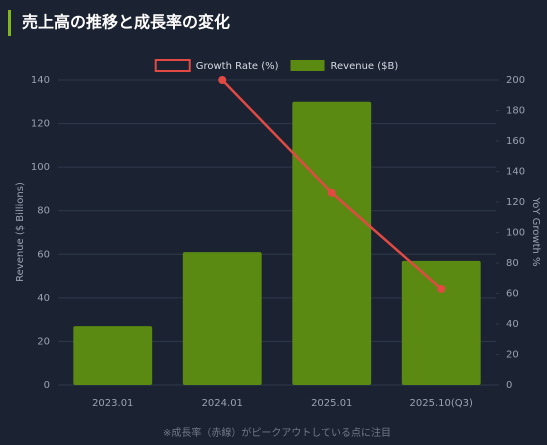  What do you see at coordinates (515, 111) in the screenshot?
I see `y2-tick-label: 180` at bounding box center [515, 111].